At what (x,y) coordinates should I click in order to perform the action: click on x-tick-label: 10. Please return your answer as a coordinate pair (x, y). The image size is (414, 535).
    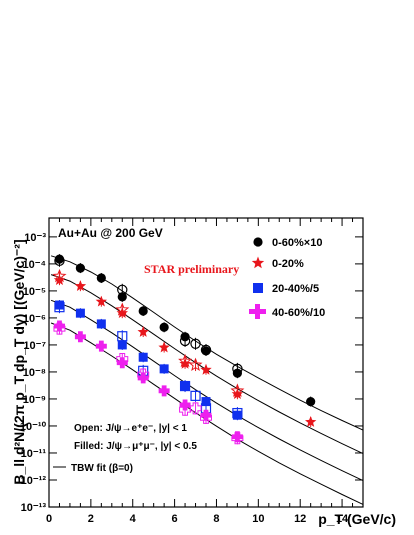
    Looking at the image, I should click on (258, 519).